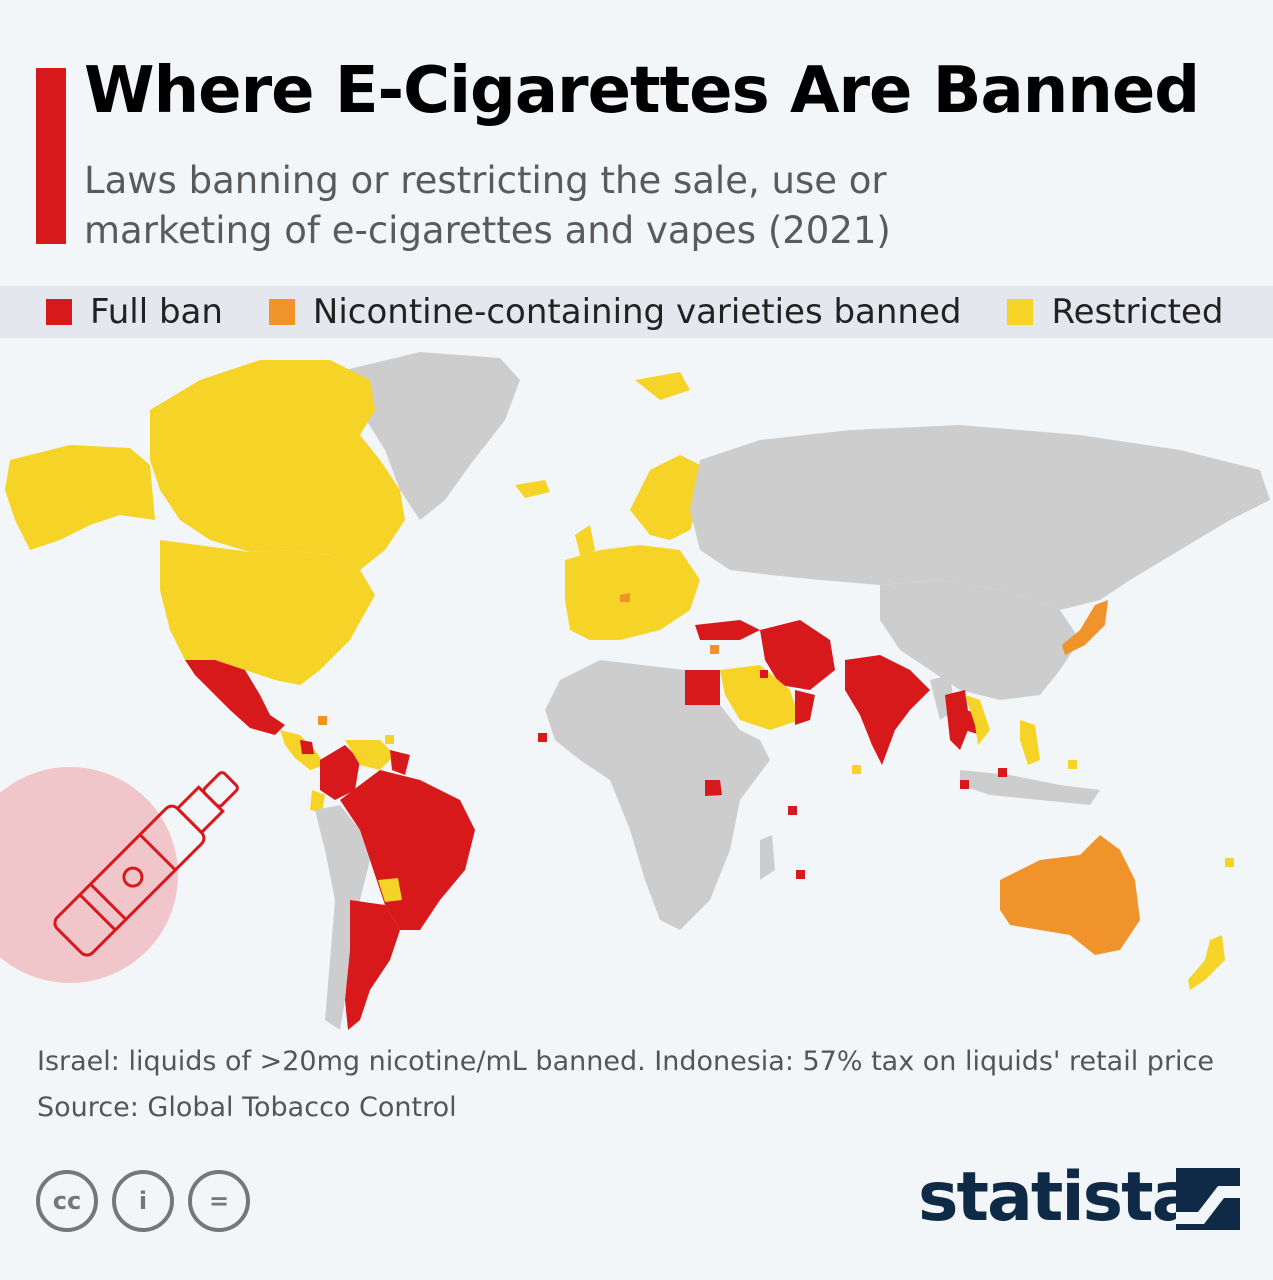  What do you see at coordinates (1072, 764) in the screenshot?
I see `marker-palau` at bounding box center [1072, 764].